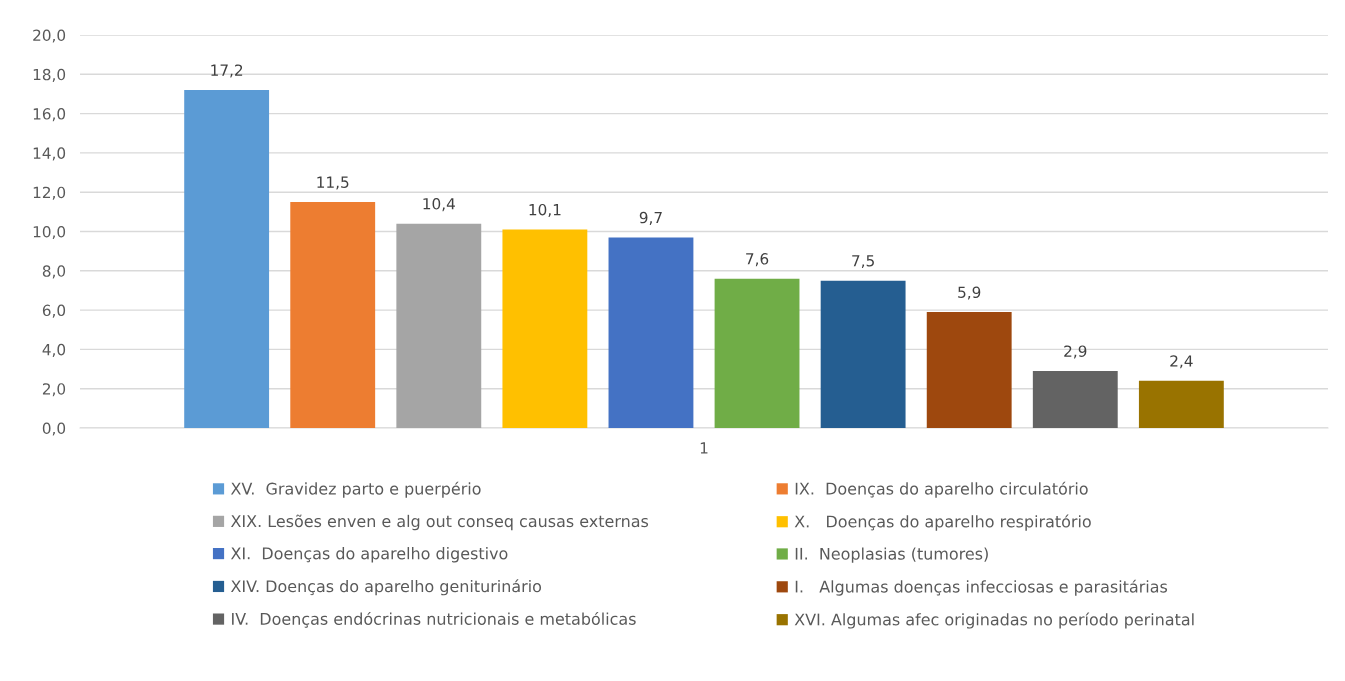 This screenshot has width=1345, height=681. I want to click on data-label: 10,4, so click(439, 205).